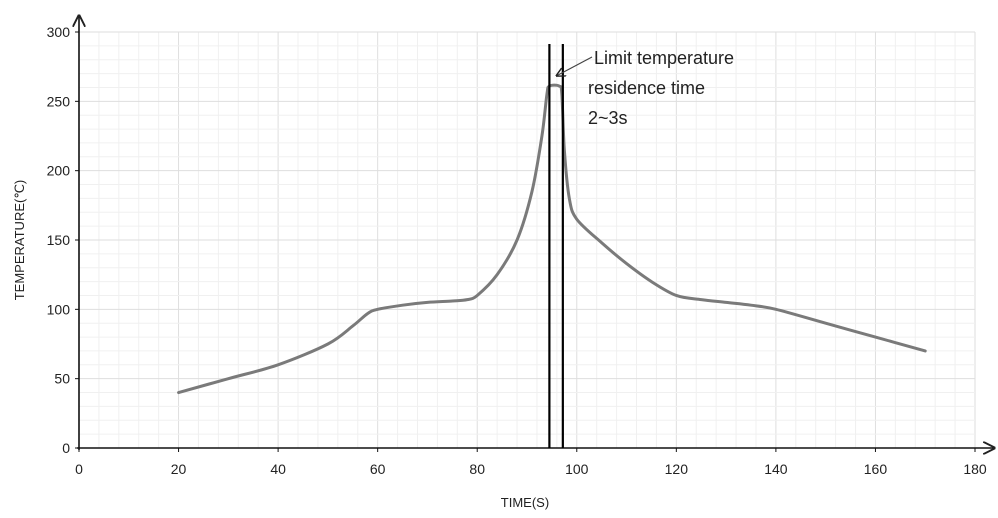  I want to click on y-tick-label: 250, so click(59, 101).